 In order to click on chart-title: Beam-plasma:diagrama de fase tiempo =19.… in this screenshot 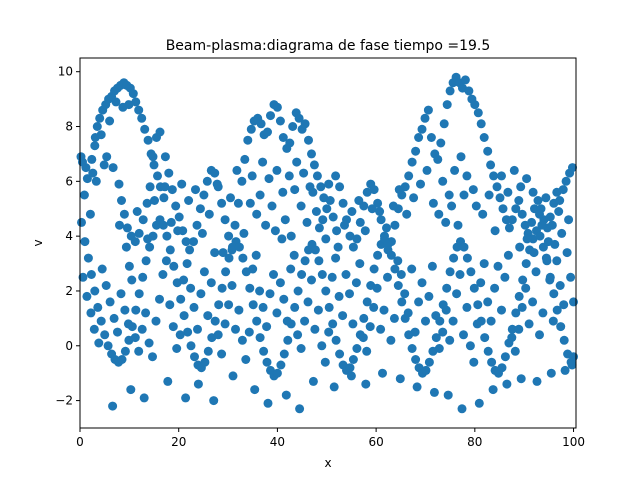, I will do `click(328, 46)`.